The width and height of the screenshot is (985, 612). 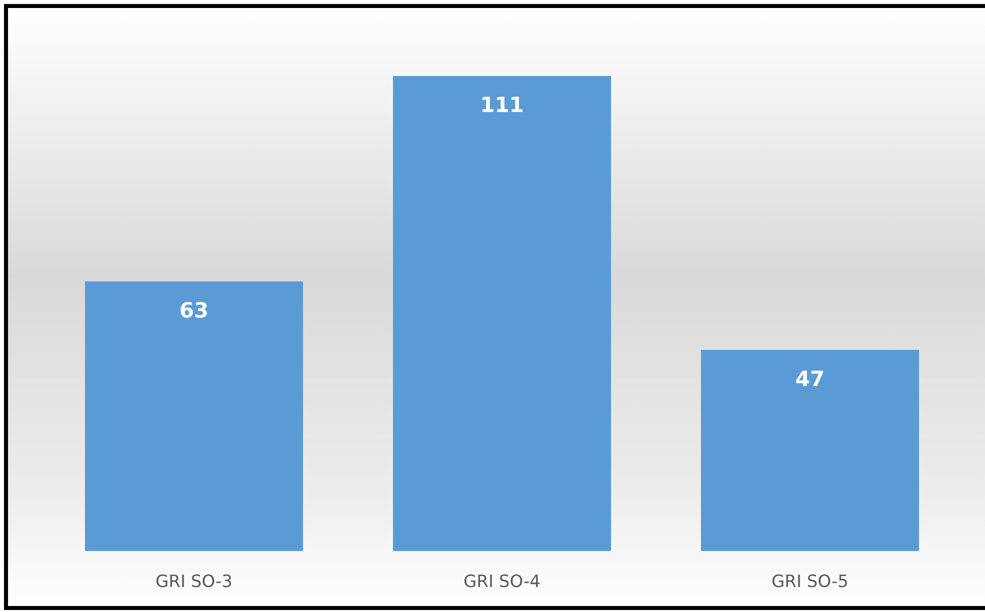 What do you see at coordinates (502, 105) in the screenshot?
I see `data-label: 111` at bounding box center [502, 105].